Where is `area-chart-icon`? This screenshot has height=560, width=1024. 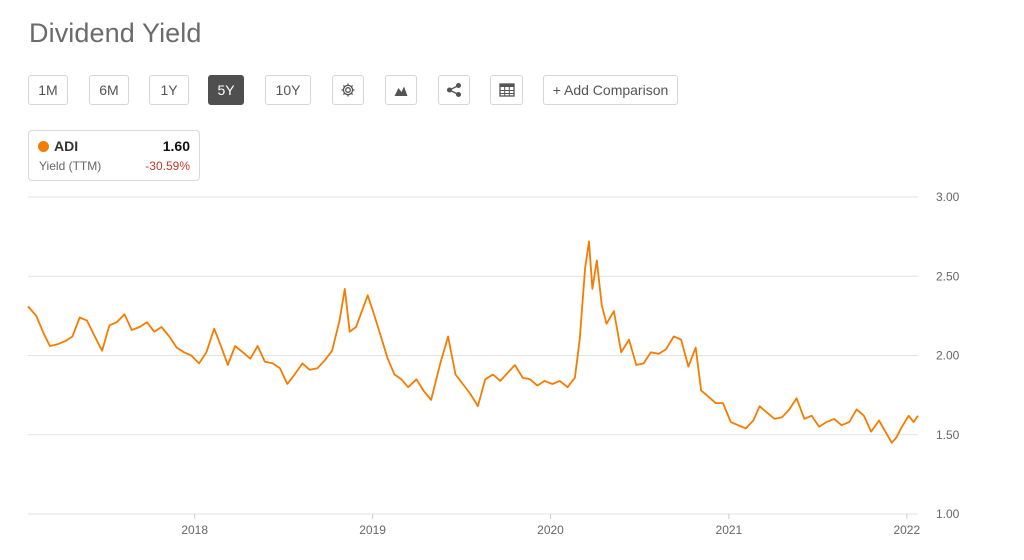
area-chart-icon is located at coordinates (401, 91).